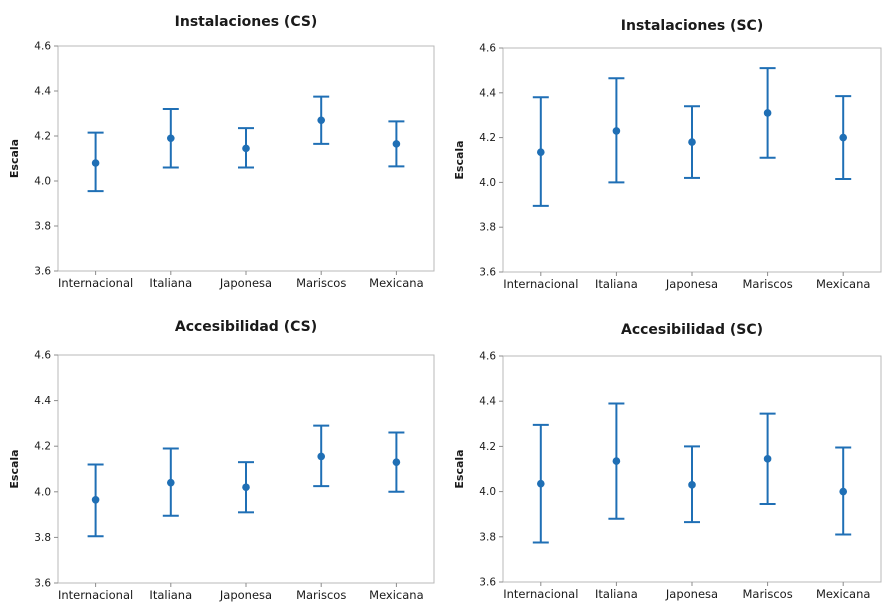 This screenshot has width=887, height=603. I want to click on chart-title: Accesibilidad (SC), so click(692, 330).